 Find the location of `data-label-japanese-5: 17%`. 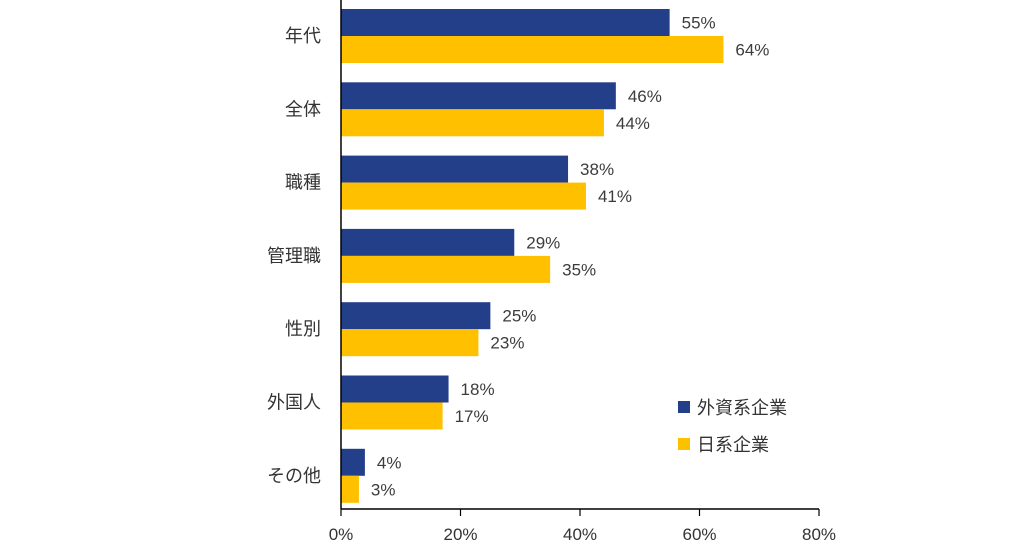

data-label-japanese-5: 17% is located at coordinates (472, 416).